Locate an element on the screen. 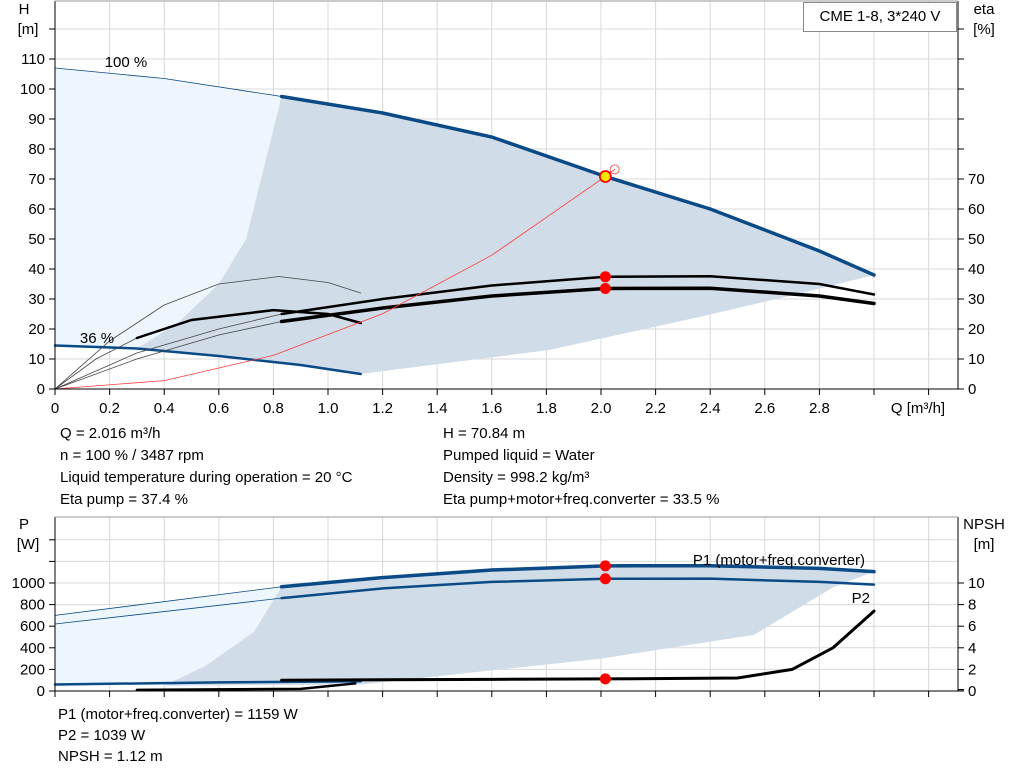 This screenshot has height=781, width=1024. x-tick-label: 1.6 is located at coordinates (491, 408).